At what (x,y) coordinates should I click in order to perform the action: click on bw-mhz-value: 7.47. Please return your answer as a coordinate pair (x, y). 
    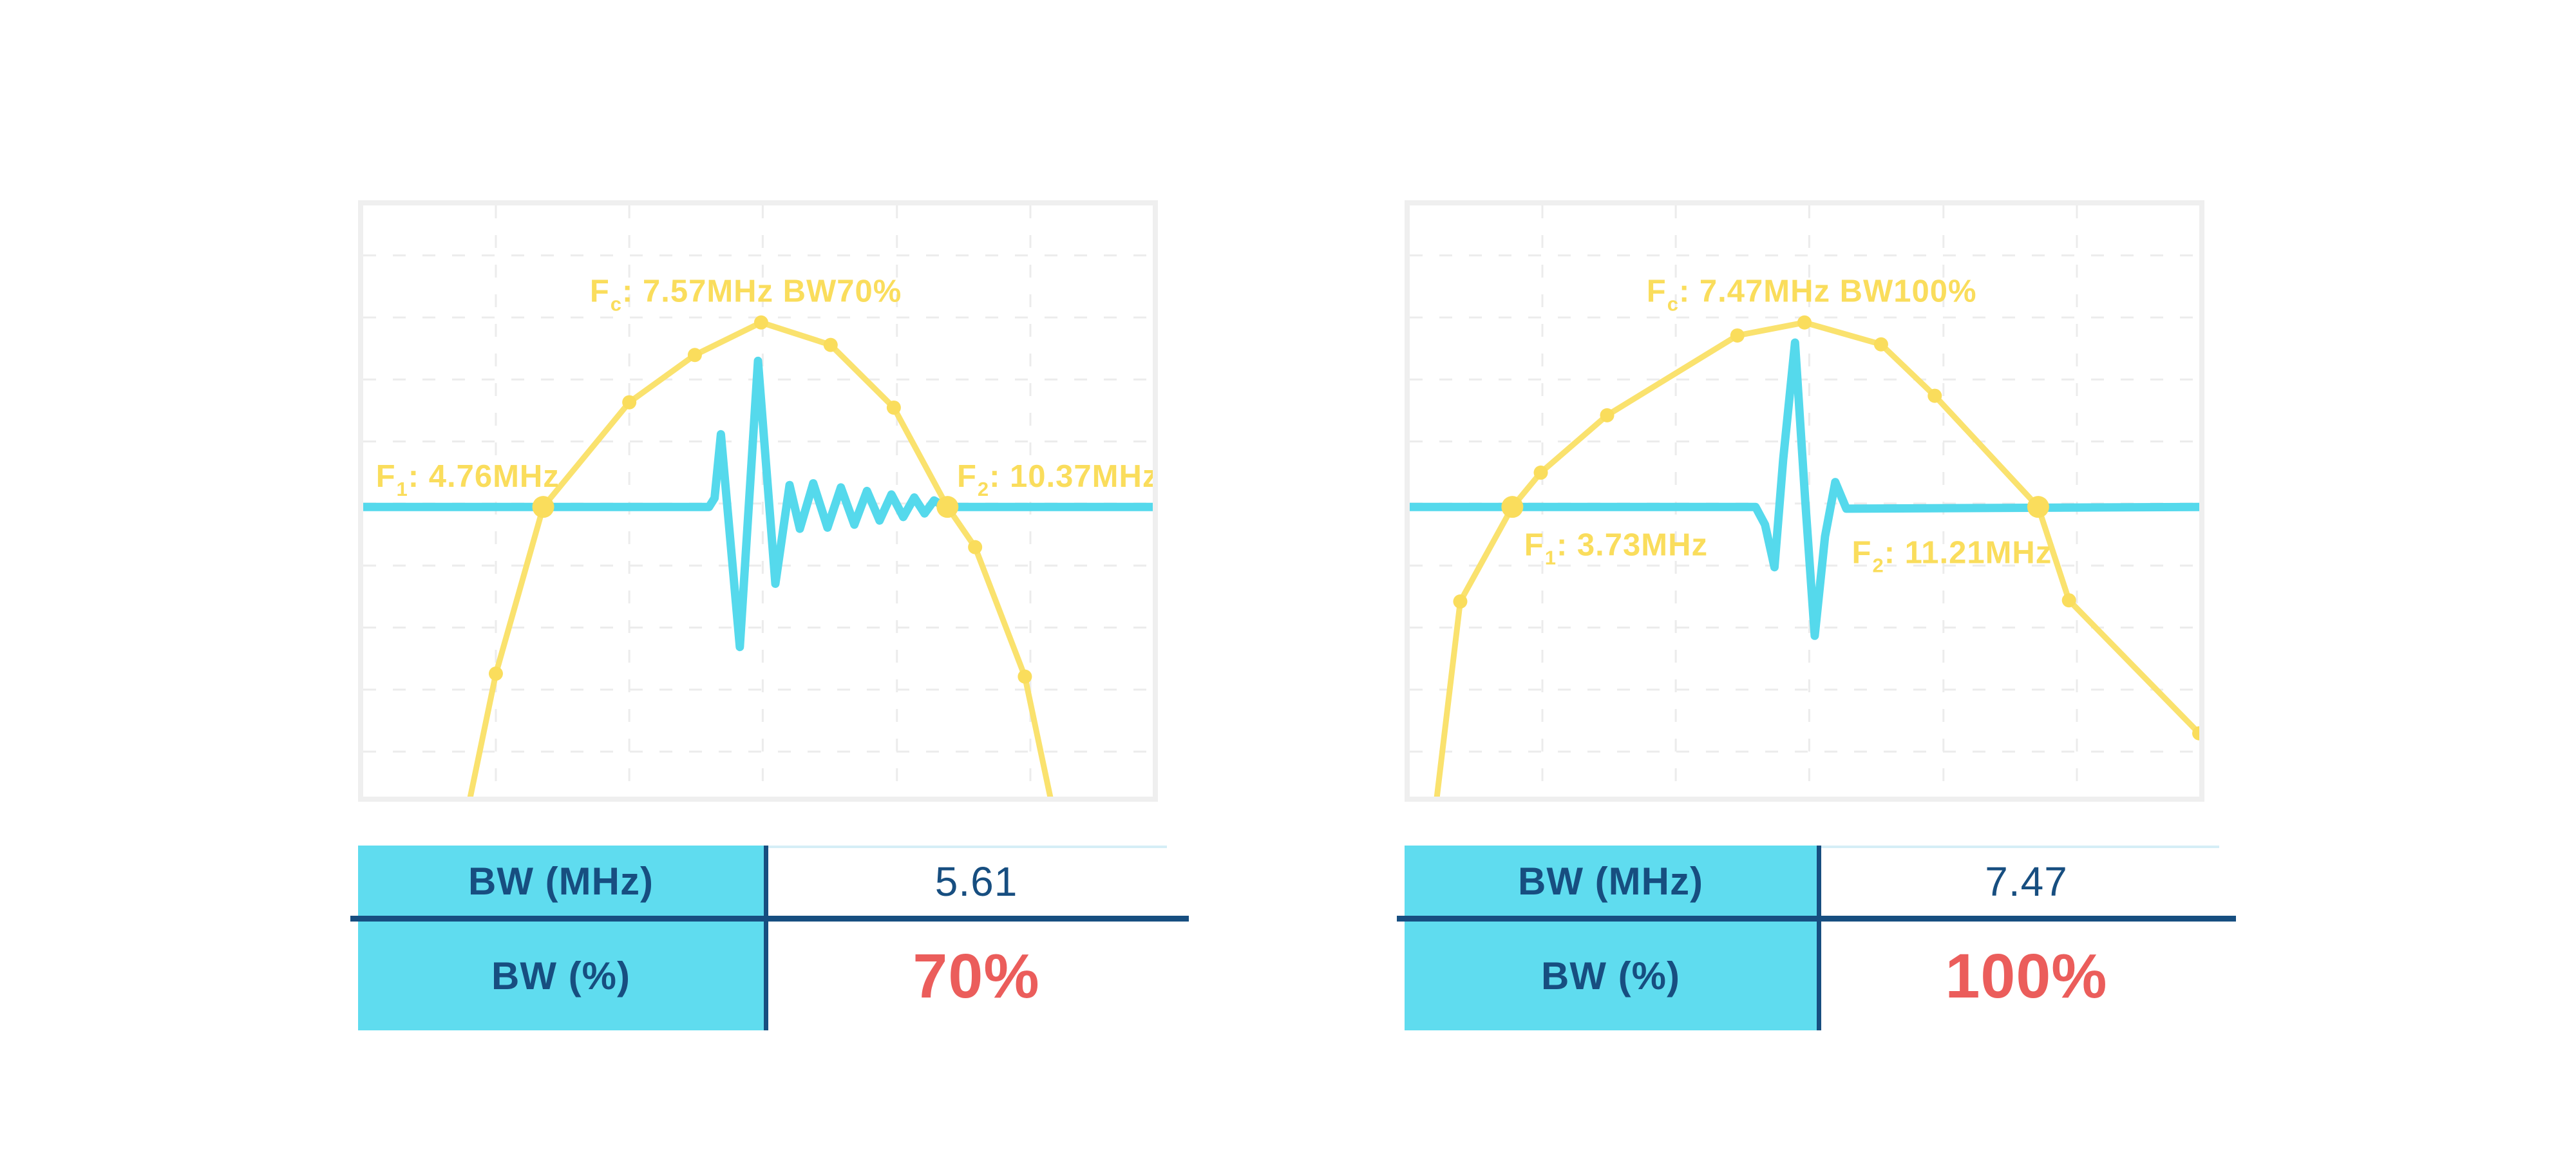
    Looking at the image, I should click on (2026, 881).